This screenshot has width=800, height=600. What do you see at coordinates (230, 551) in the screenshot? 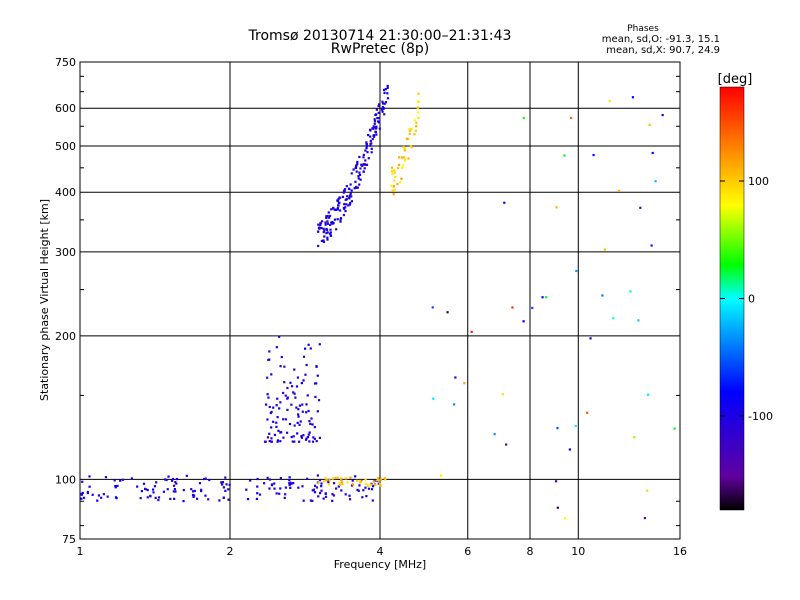
I see `x-tick-label: 2` at bounding box center [230, 551].